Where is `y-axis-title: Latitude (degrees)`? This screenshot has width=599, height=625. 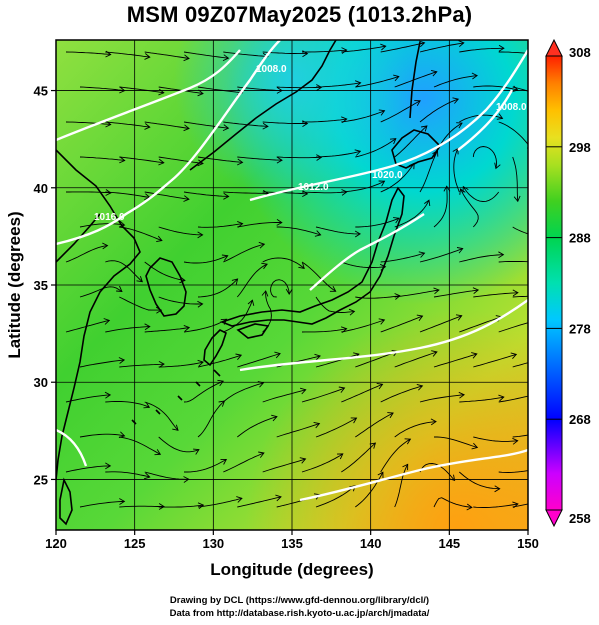
y-axis-title: Latitude (degrees) is located at coordinates (14, 284).